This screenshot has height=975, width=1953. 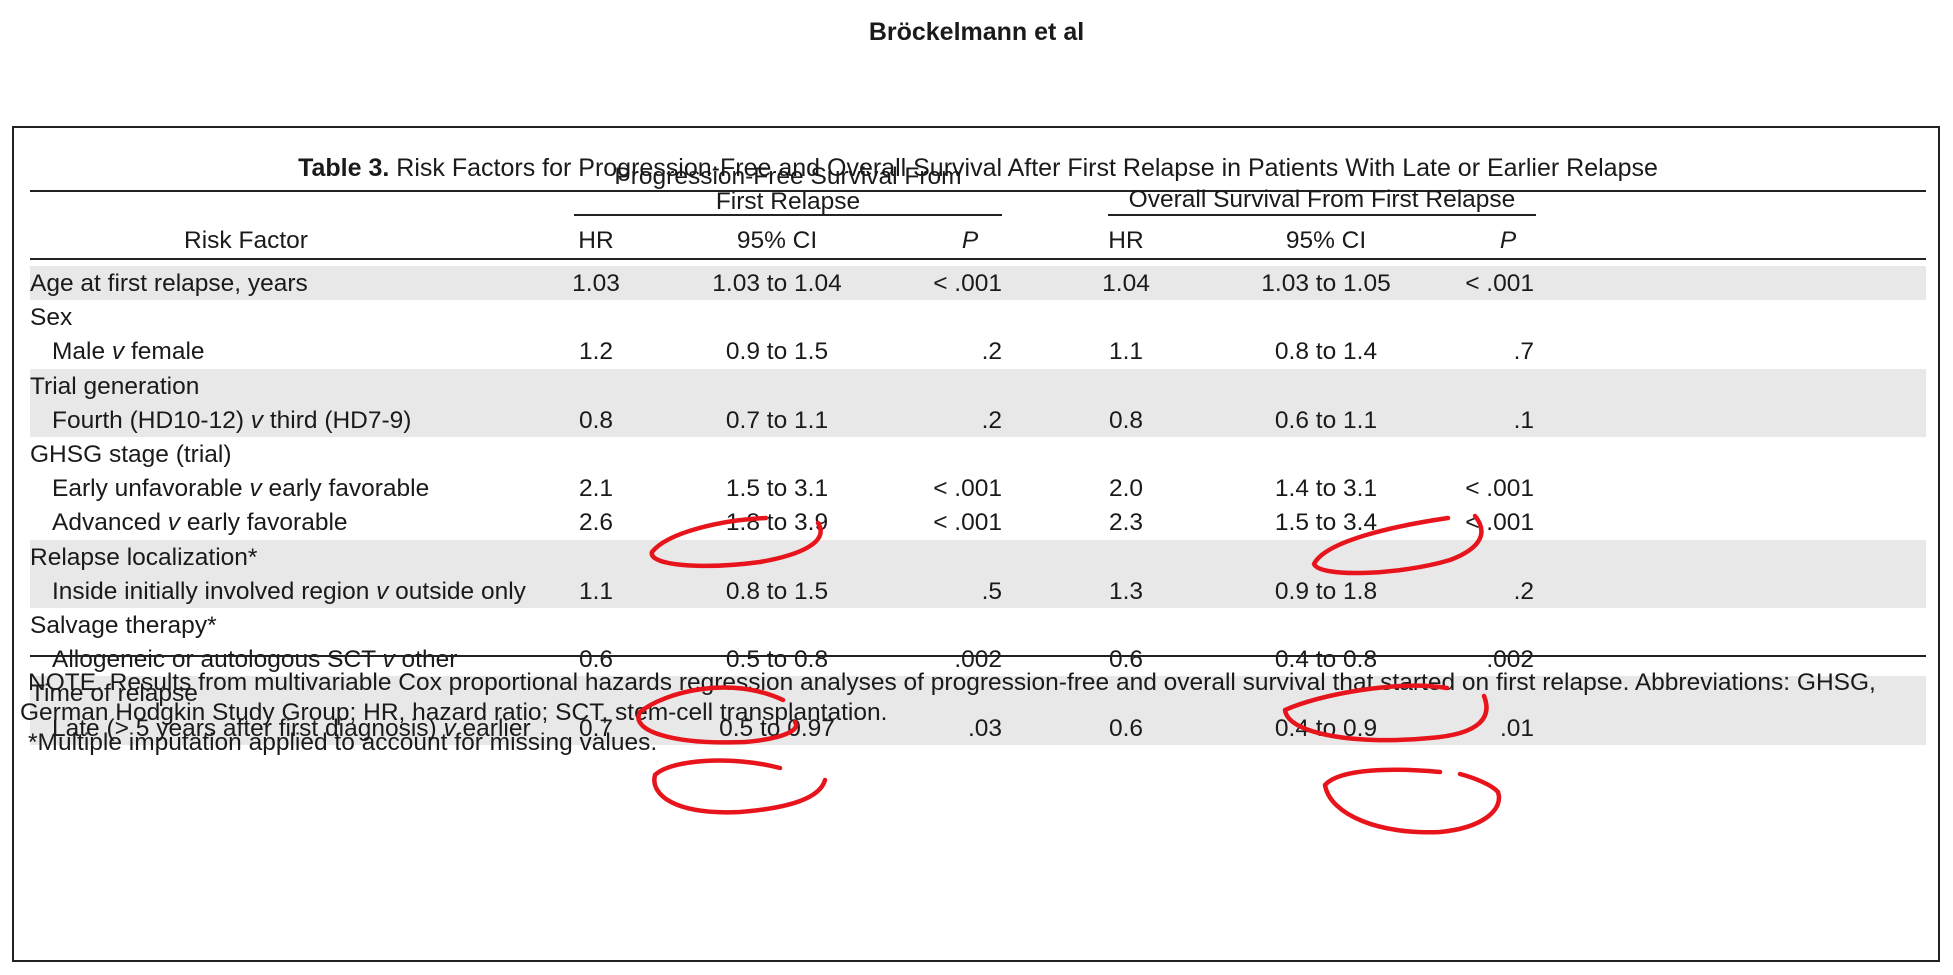 What do you see at coordinates (978, 191) in the screenshot?
I see `caption-rule` at bounding box center [978, 191].